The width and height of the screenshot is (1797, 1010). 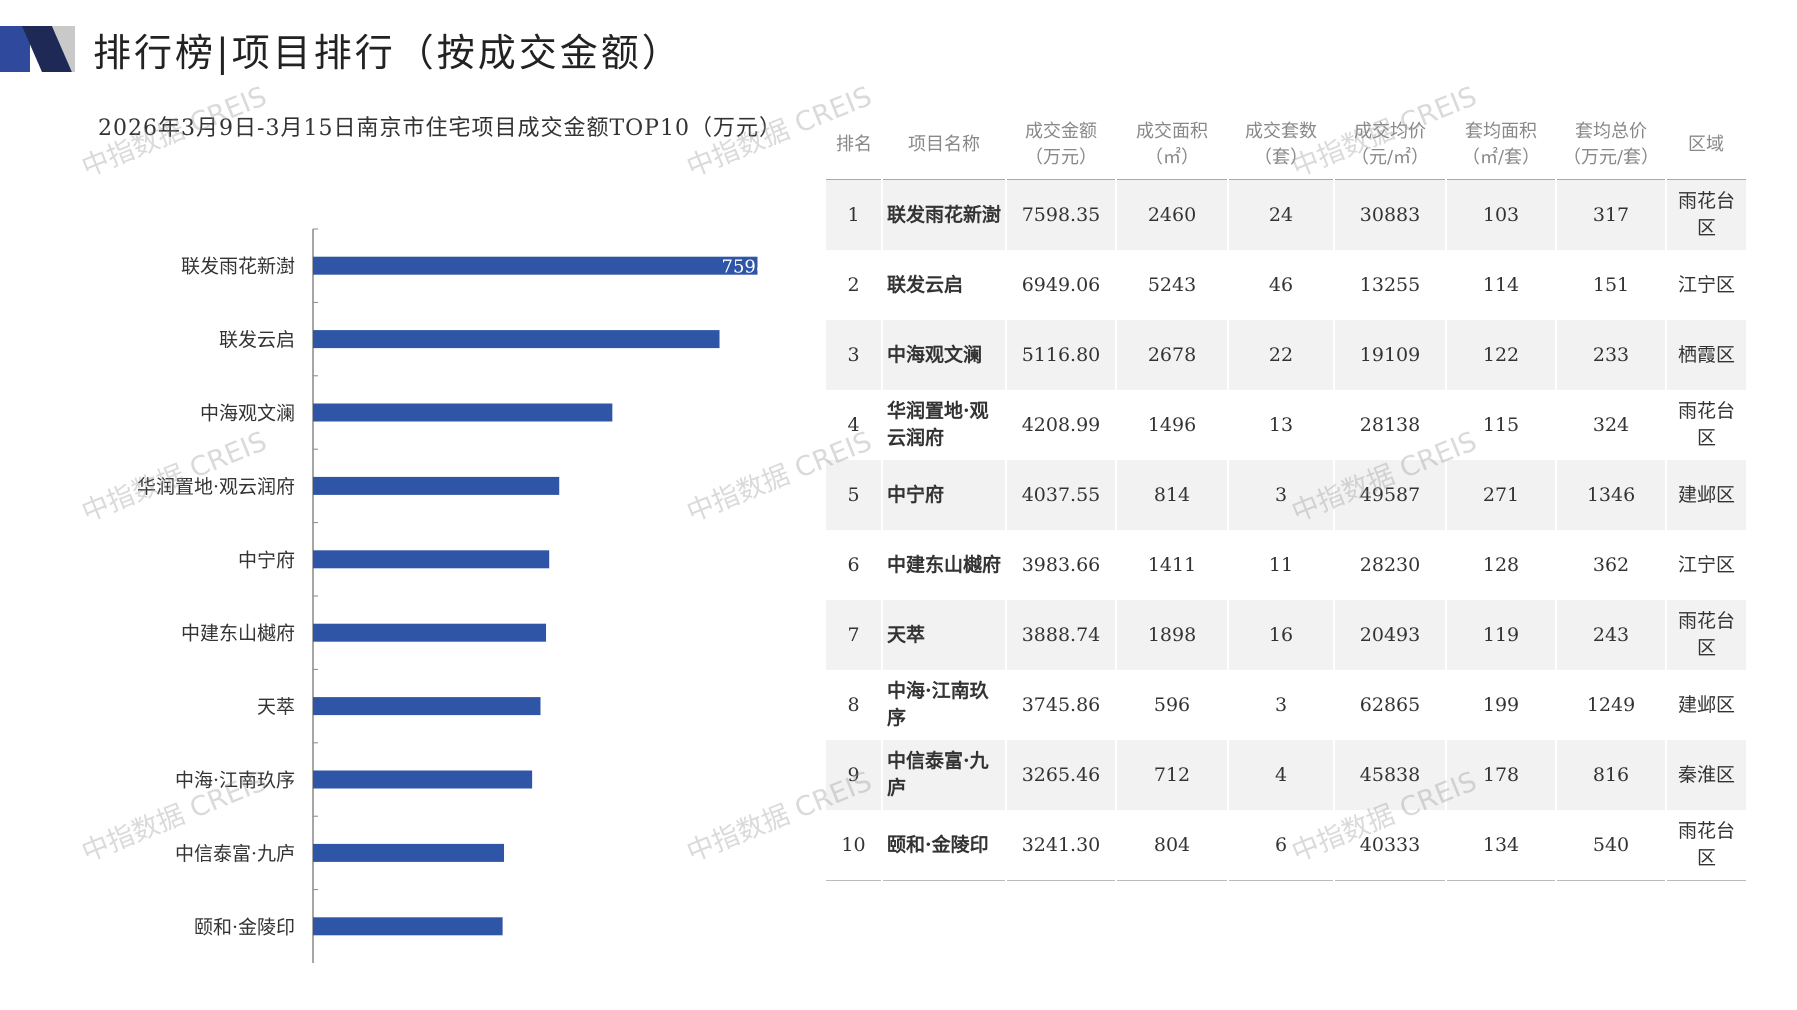 What do you see at coordinates (276, 707) in the screenshot?
I see `y-tick-label: 天萃` at bounding box center [276, 707].